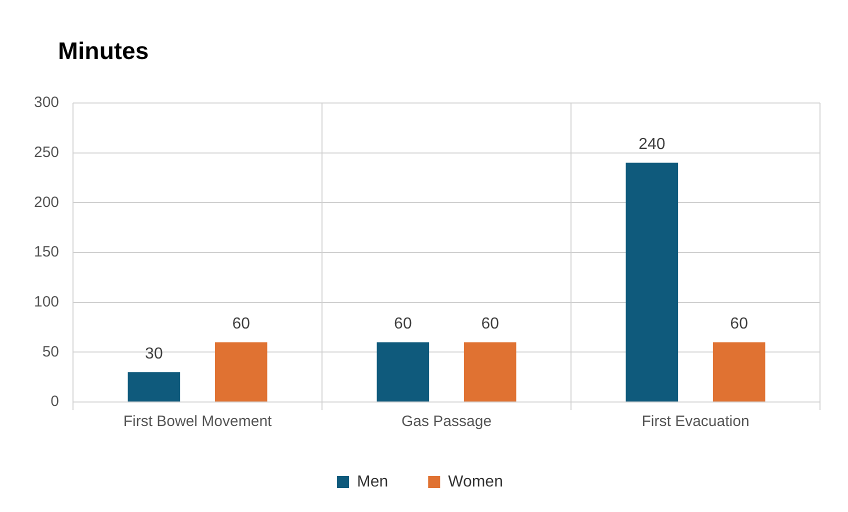 The width and height of the screenshot is (848, 512). What do you see at coordinates (47, 252) in the screenshot?
I see `y-tick-label: 150` at bounding box center [47, 252].